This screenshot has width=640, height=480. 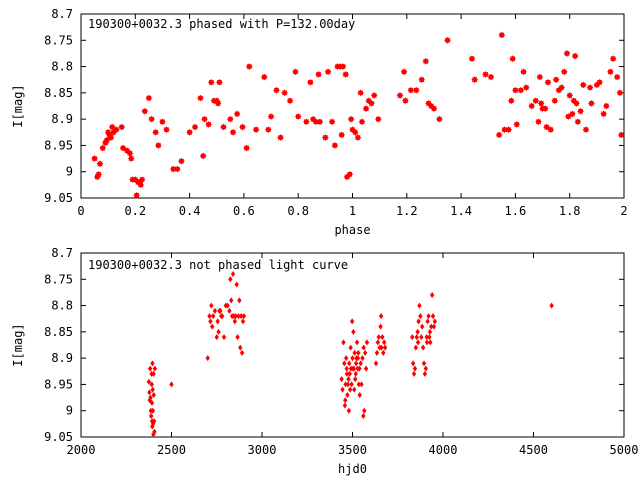 What do you see at coordinates (624, 450) in the screenshot?
I see `x-tick-label: 5000` at bounding box center [624, 450].